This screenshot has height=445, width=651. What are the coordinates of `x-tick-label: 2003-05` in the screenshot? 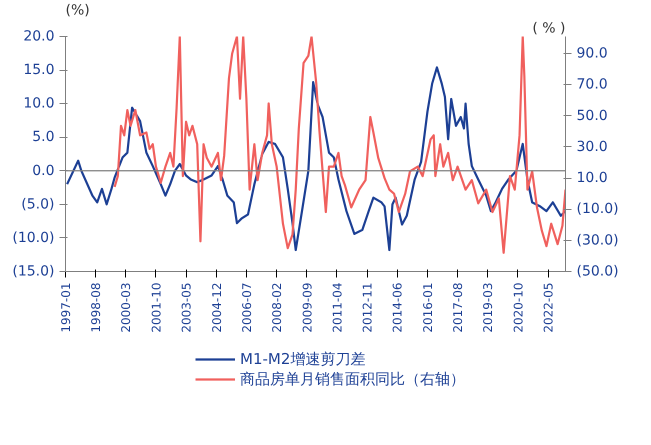 It's located at (187, 307).